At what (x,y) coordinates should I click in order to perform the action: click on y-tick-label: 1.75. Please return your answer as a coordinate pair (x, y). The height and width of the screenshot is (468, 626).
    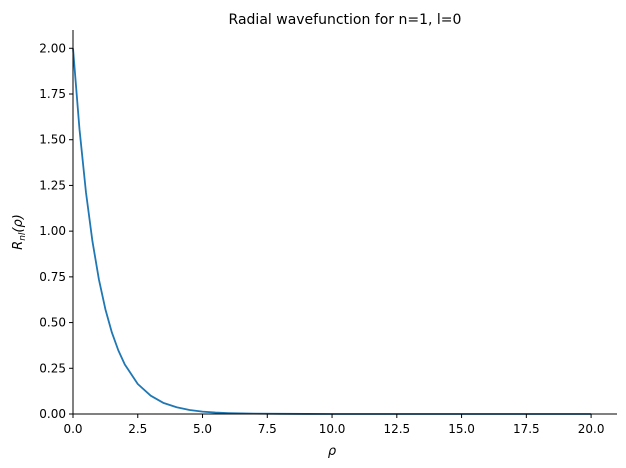
    Looking at the image, I should click on (52, 94).